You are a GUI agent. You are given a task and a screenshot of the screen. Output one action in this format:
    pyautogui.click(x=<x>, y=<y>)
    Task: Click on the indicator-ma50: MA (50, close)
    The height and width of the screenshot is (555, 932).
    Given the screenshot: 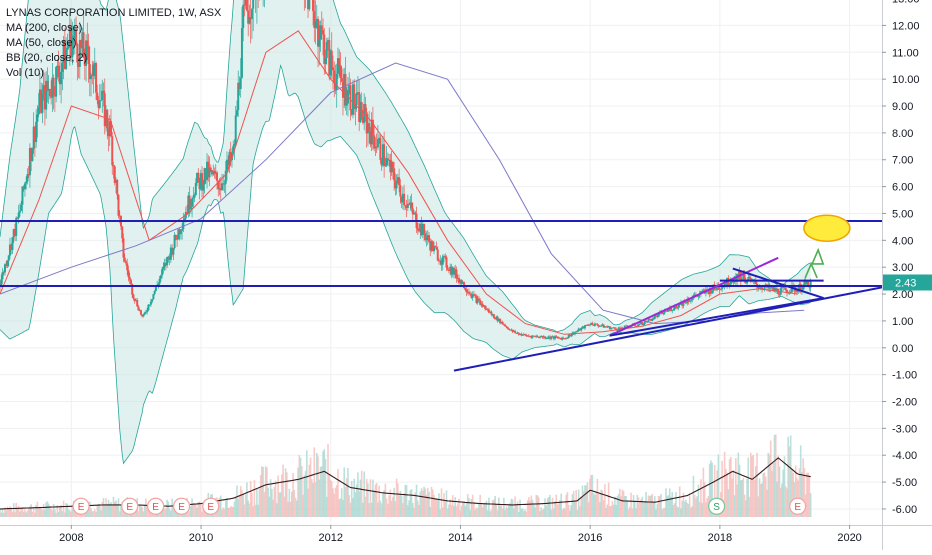 What is the action you would take?
    pyautogui.click(x=41, y=43)
    